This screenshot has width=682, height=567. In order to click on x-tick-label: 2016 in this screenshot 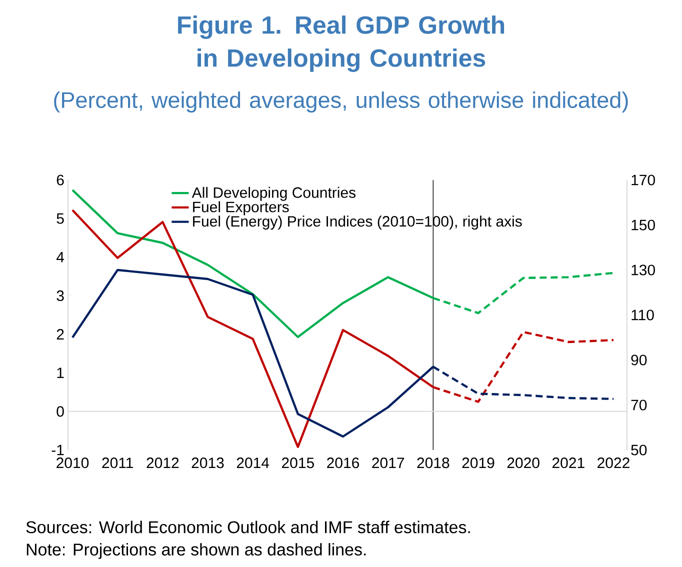, I will do `click(343, 463)`.